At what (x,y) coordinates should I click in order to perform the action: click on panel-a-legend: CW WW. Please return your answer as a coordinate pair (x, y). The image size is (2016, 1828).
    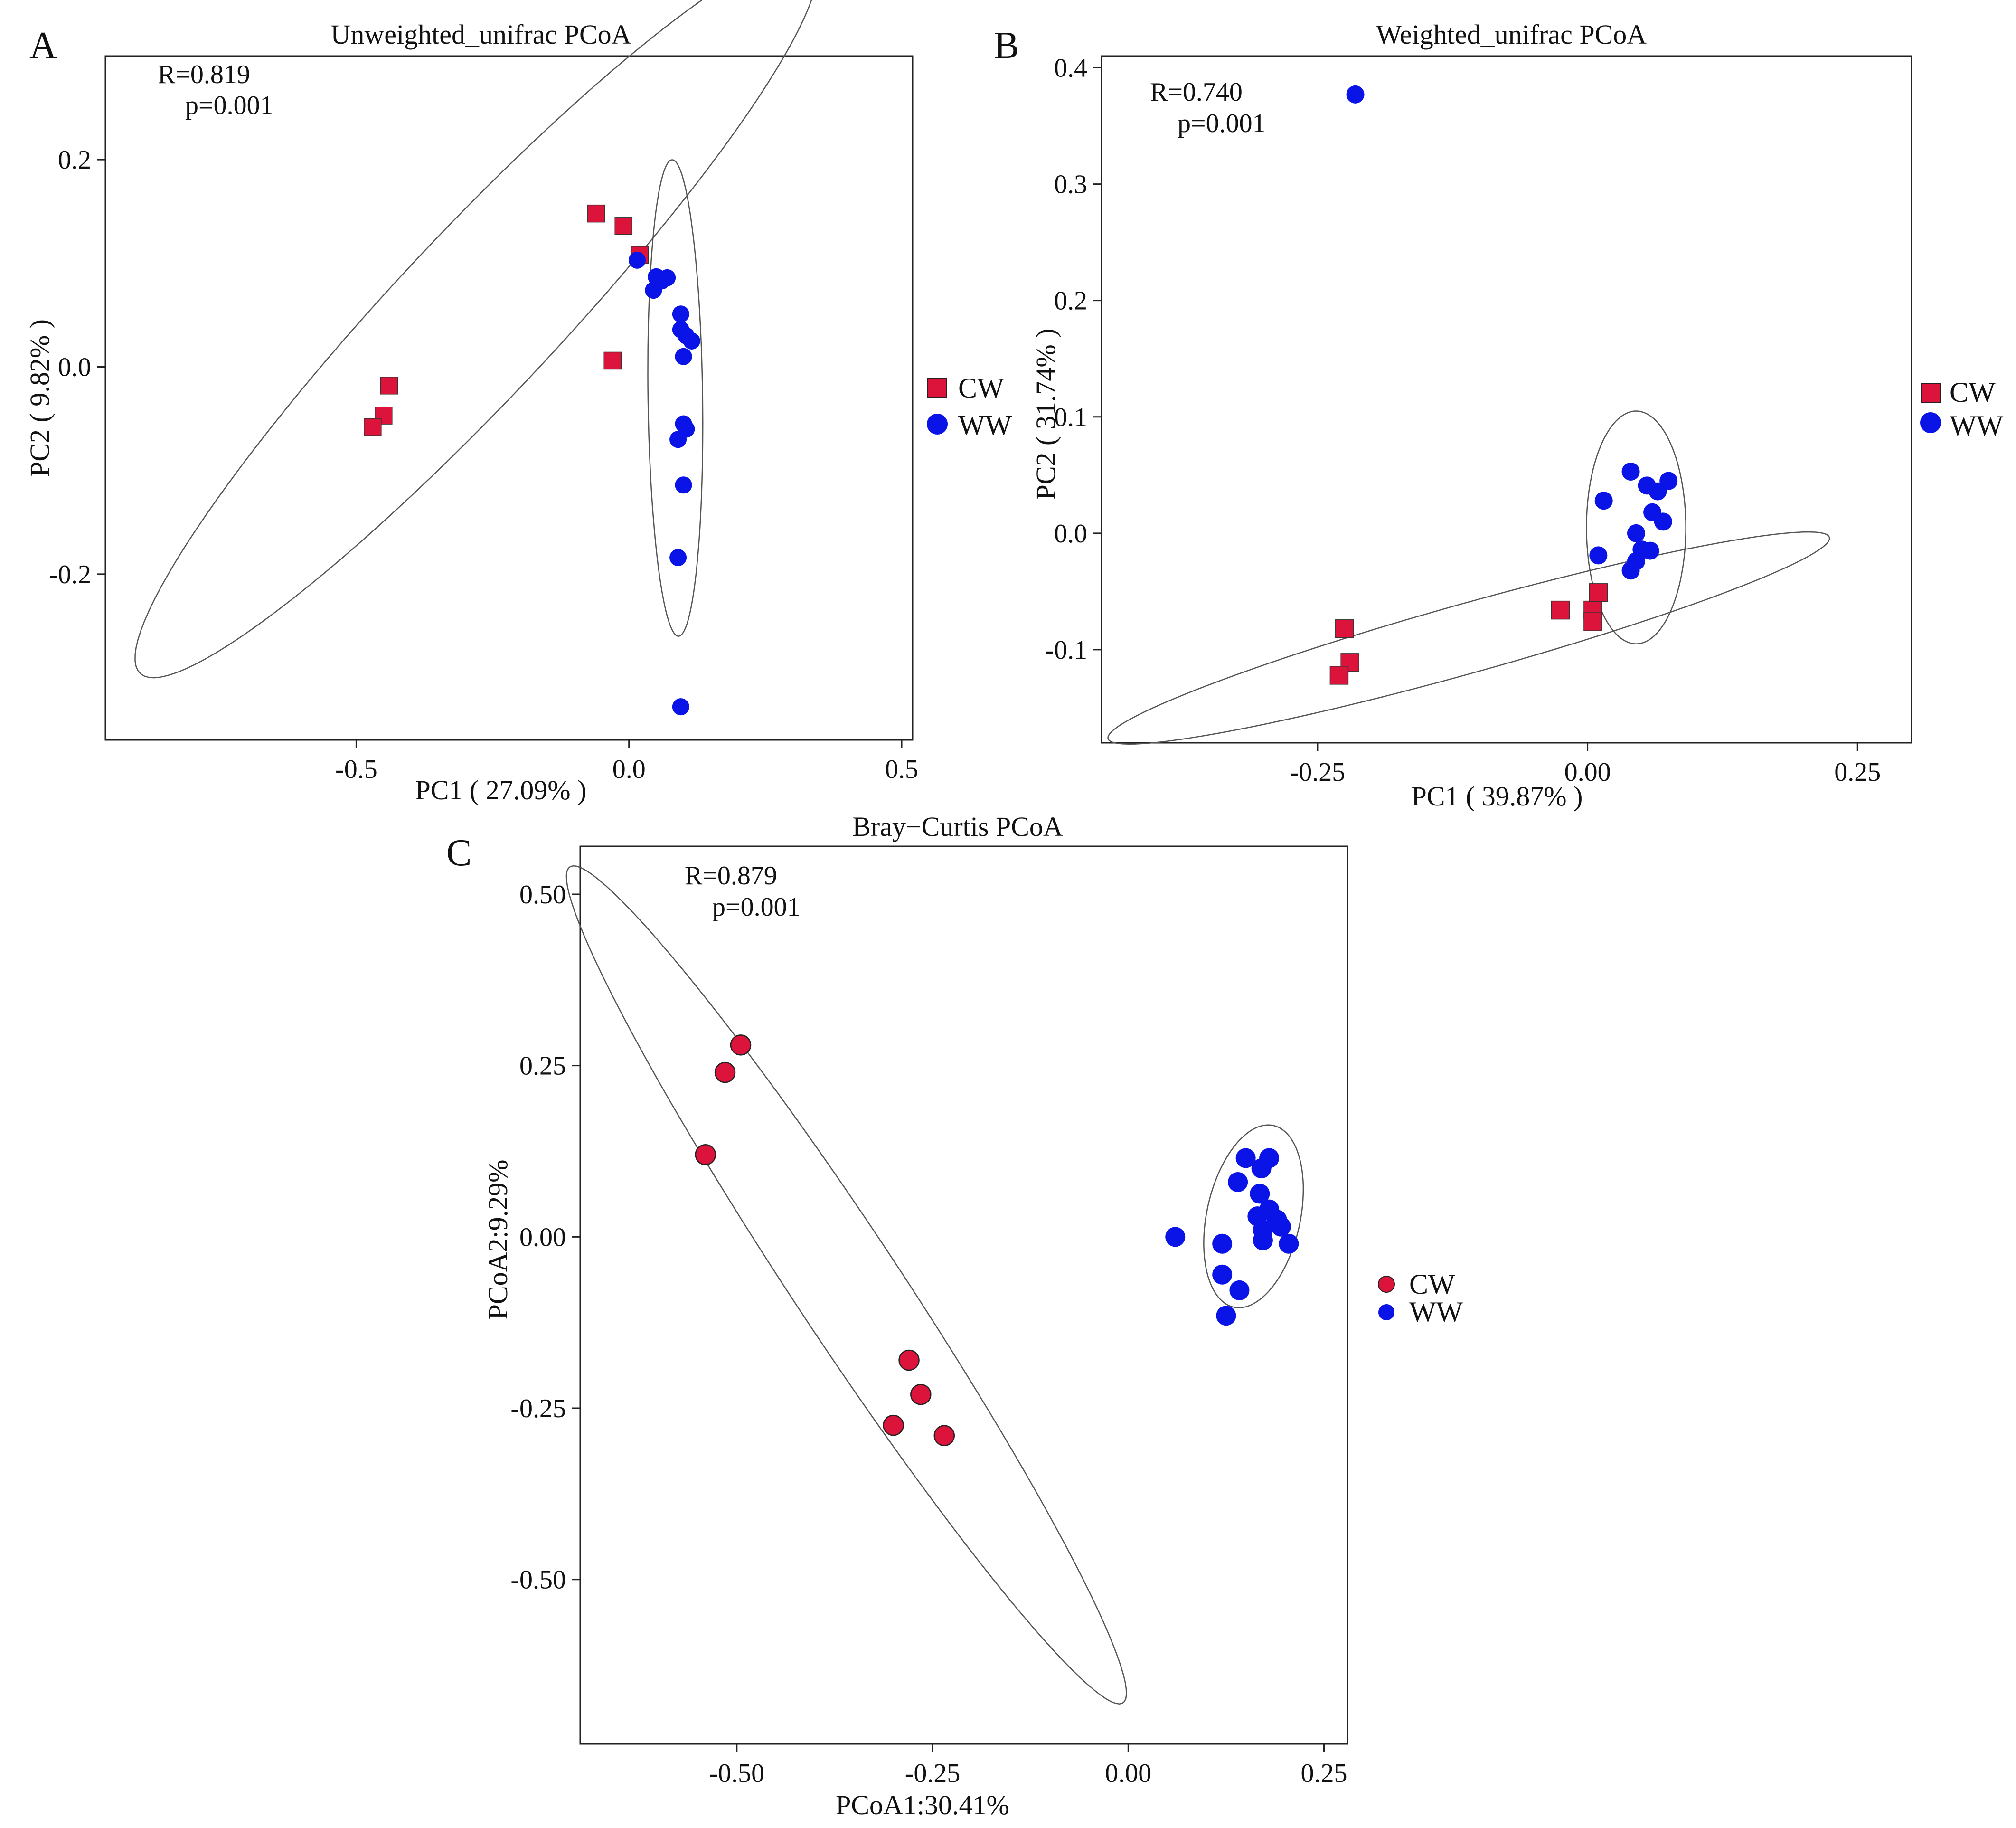
    Looking at the image, I should click on (969, 406).